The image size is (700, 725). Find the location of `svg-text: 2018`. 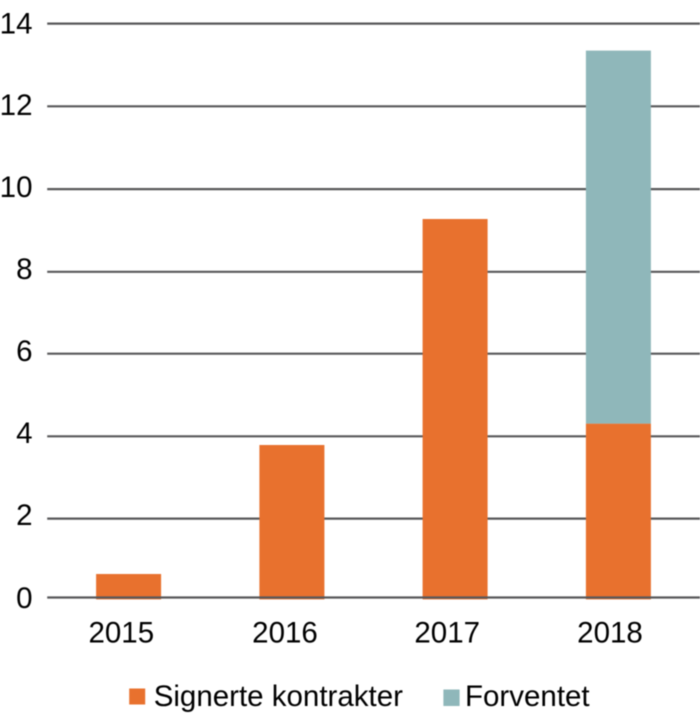

svg-text: 2018 is located at coordinates (610, 633).